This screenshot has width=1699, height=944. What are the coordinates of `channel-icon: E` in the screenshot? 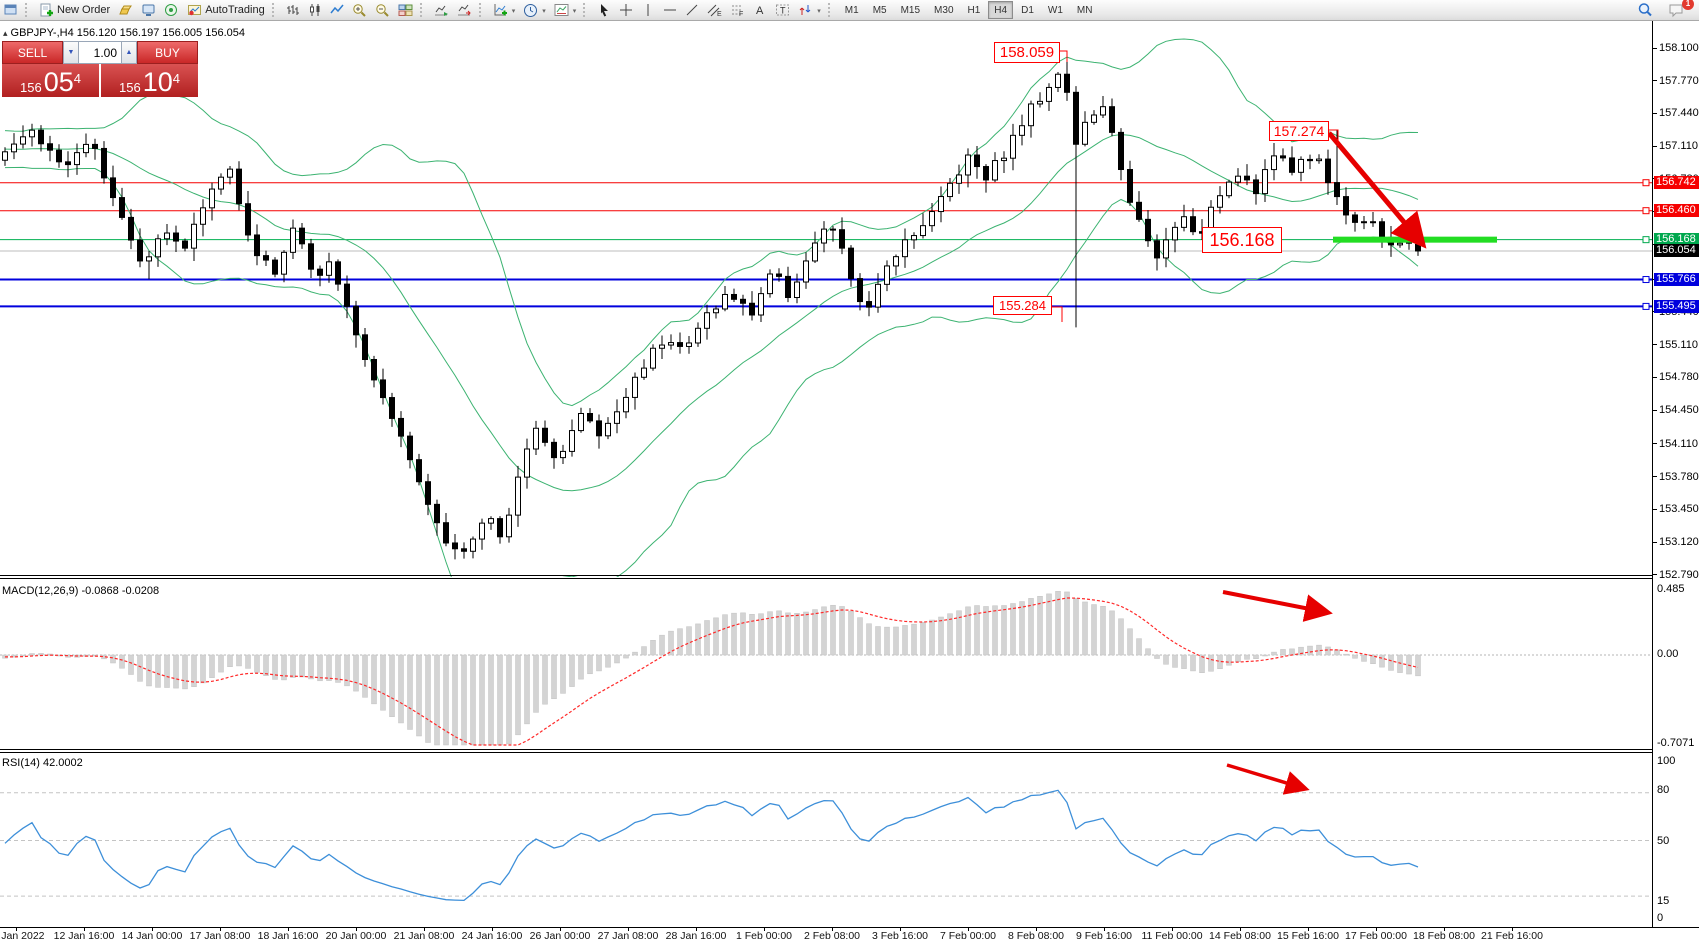 It's located at (714, 10).